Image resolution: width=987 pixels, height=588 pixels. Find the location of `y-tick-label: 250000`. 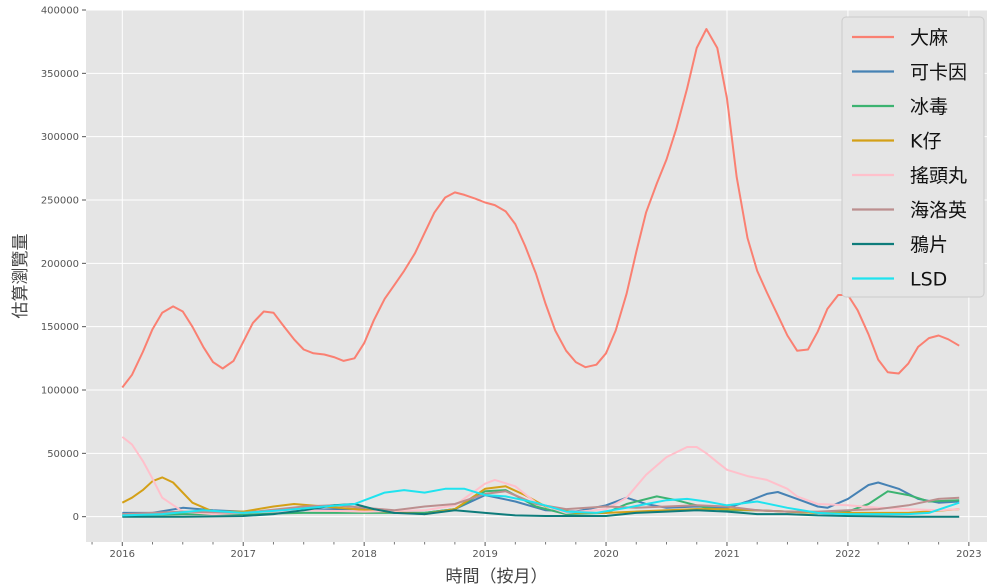

y-tick-label: 250000 is located at coordinates (60, 201).